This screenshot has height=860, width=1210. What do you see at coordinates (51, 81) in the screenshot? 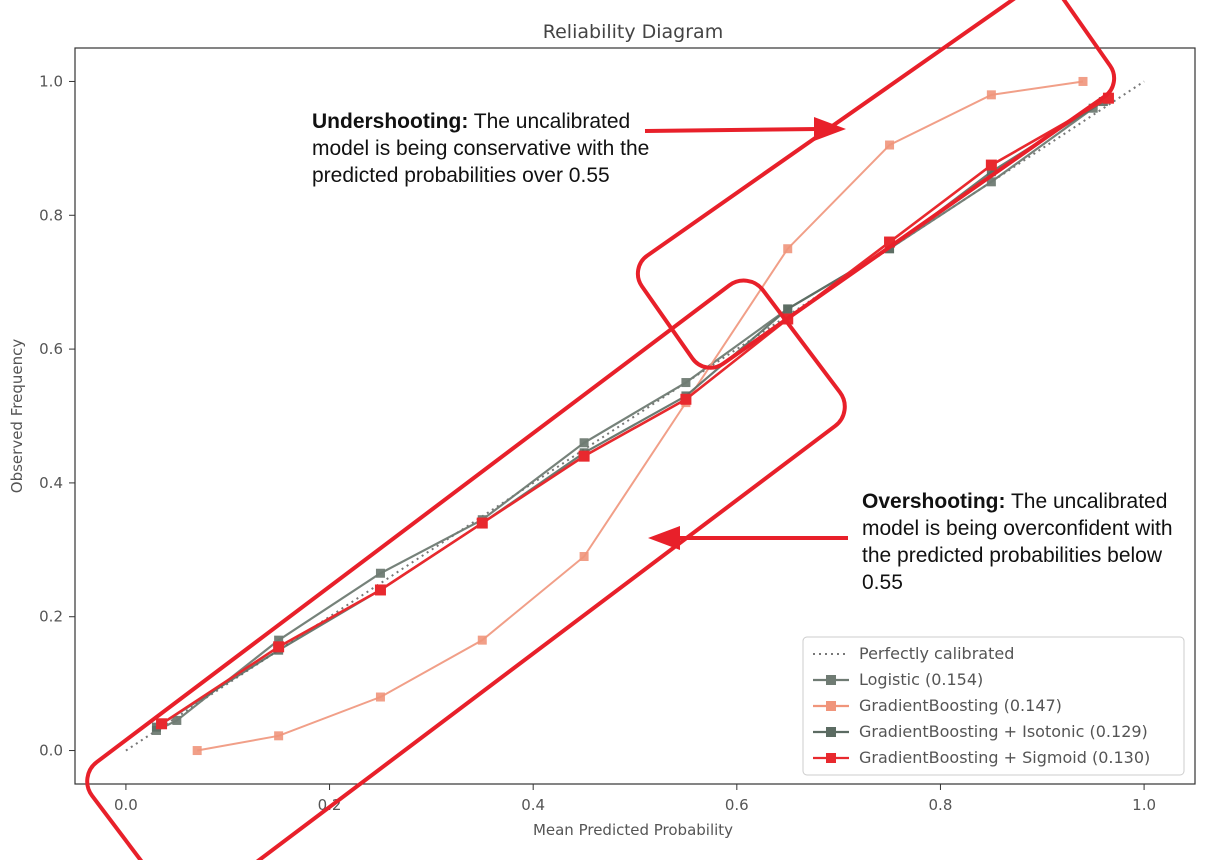
I see `y-tick-label: 1.0` at bounding box center [51, 81].